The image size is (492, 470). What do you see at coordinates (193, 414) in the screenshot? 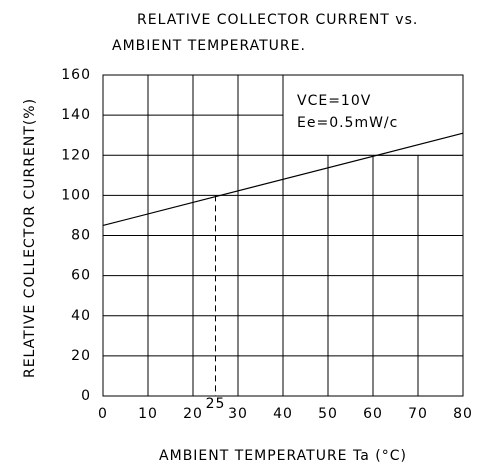
I see `x-tick-label: 20` at bounding box center [193, 414].